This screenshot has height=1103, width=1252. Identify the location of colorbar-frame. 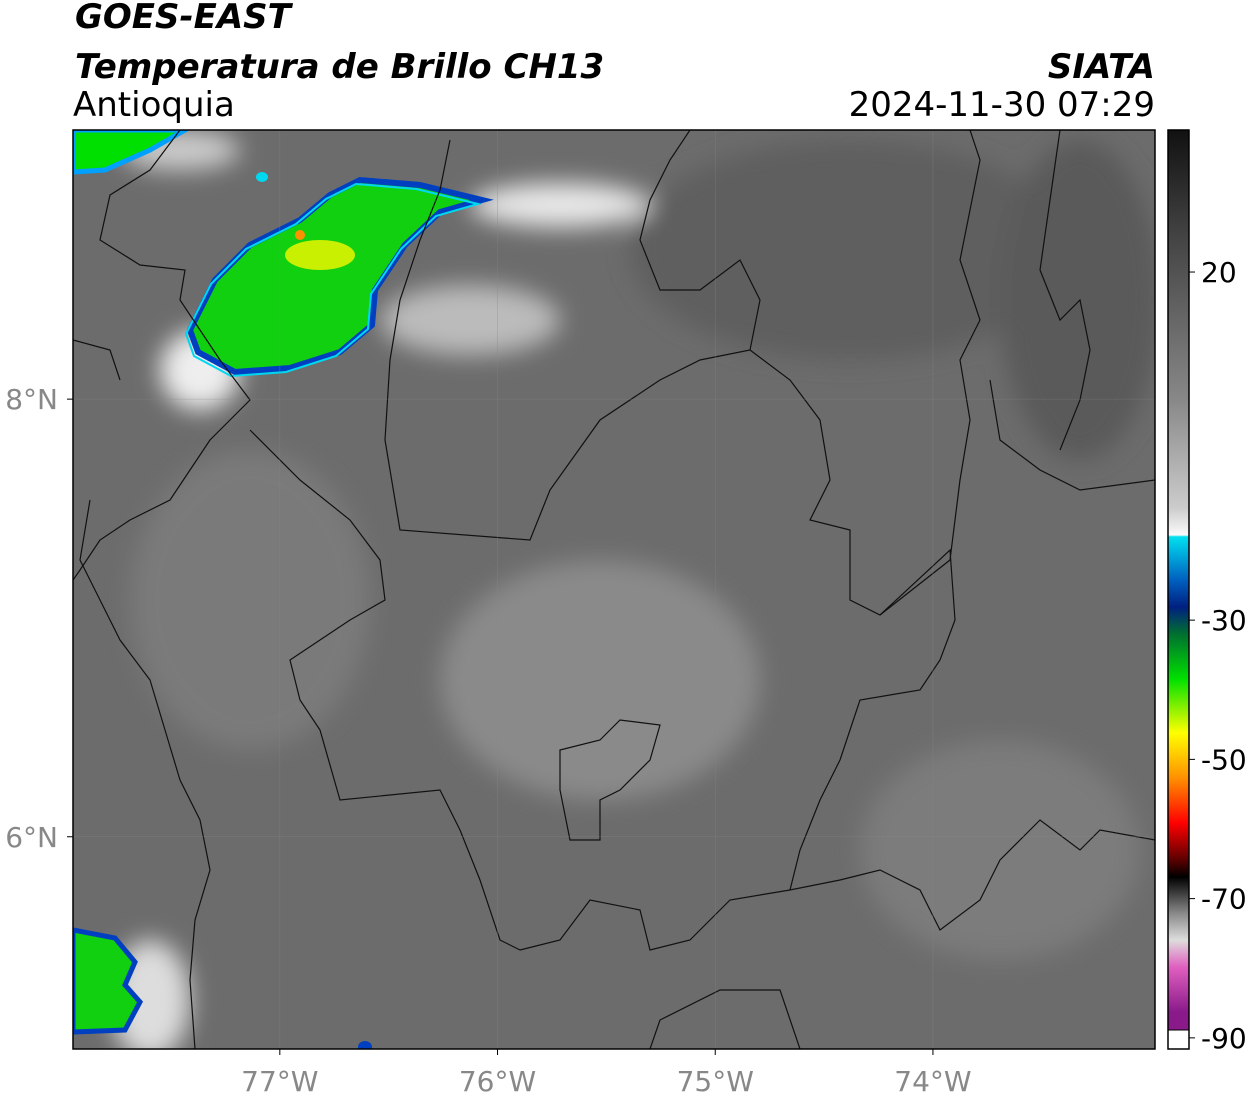
(1178, 589).